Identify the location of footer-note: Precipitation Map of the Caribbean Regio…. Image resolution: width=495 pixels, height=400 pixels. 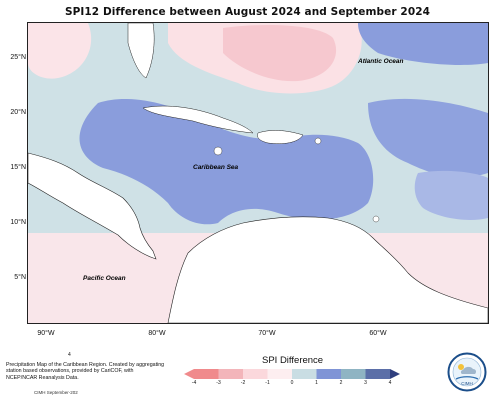
(85, 371).